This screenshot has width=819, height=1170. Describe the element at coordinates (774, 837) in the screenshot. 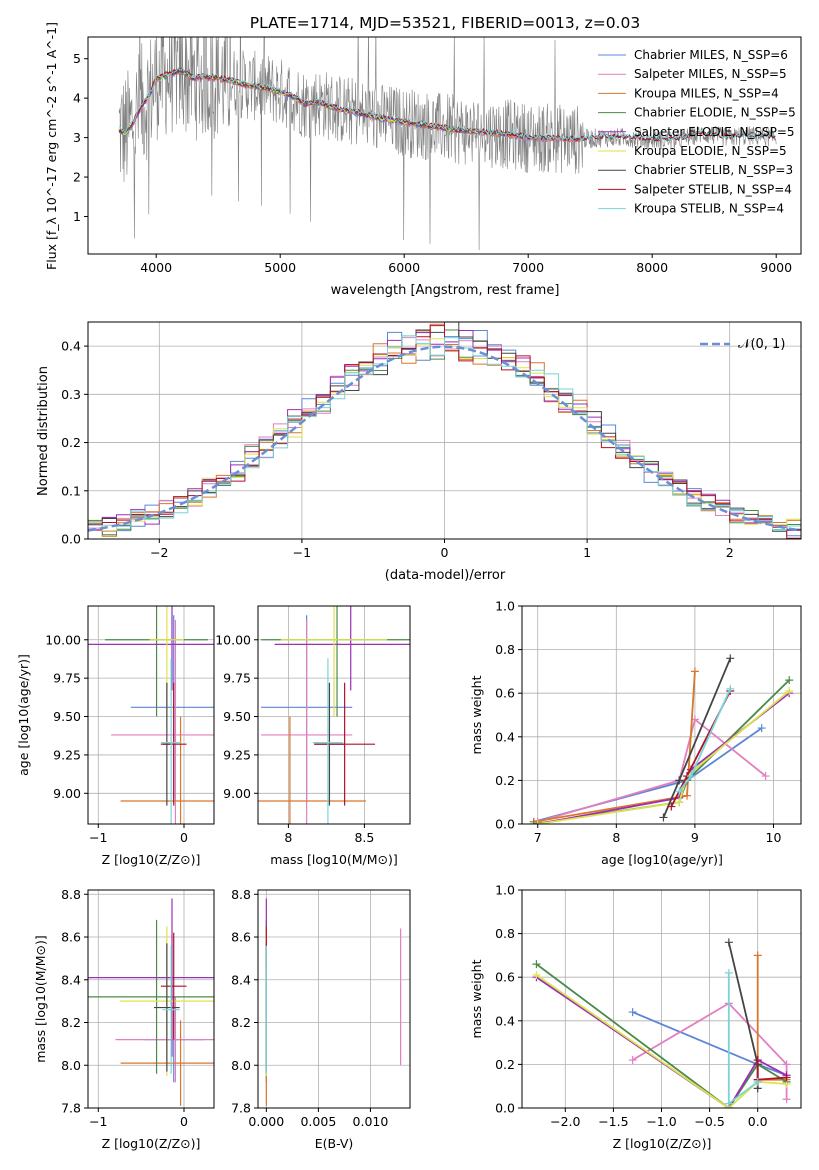

I see `x-tick-label: 10` at that location.